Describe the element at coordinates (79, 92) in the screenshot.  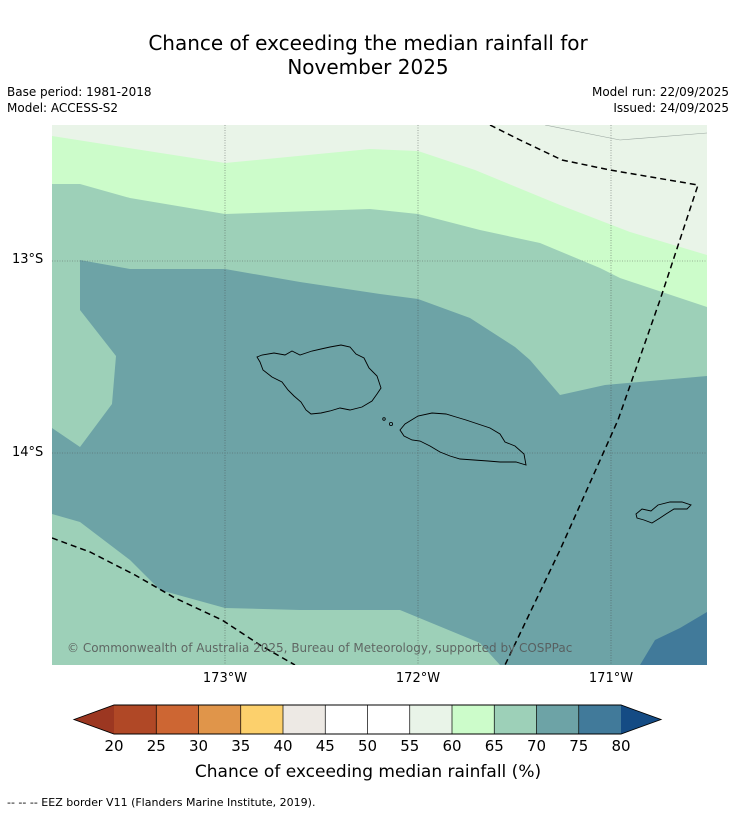
I see `base-period-text: Base period: 1981-2018` at that location.